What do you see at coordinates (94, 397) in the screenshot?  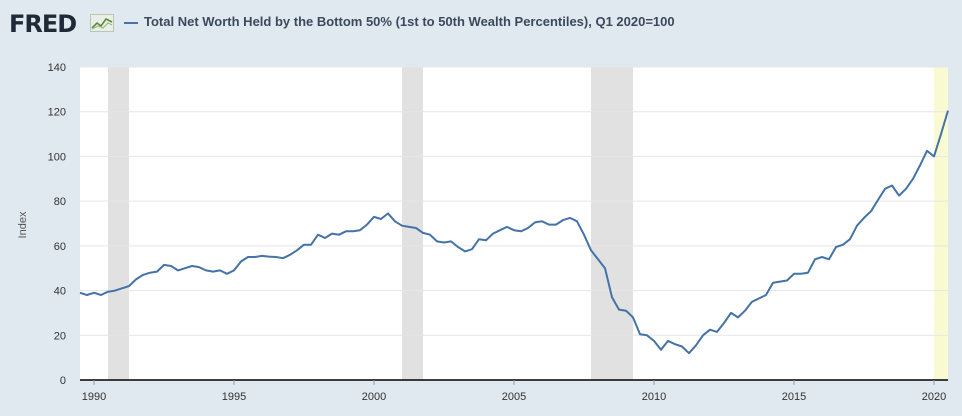 I see `x-tick-label: 1990` at bounding box center [94, 397].